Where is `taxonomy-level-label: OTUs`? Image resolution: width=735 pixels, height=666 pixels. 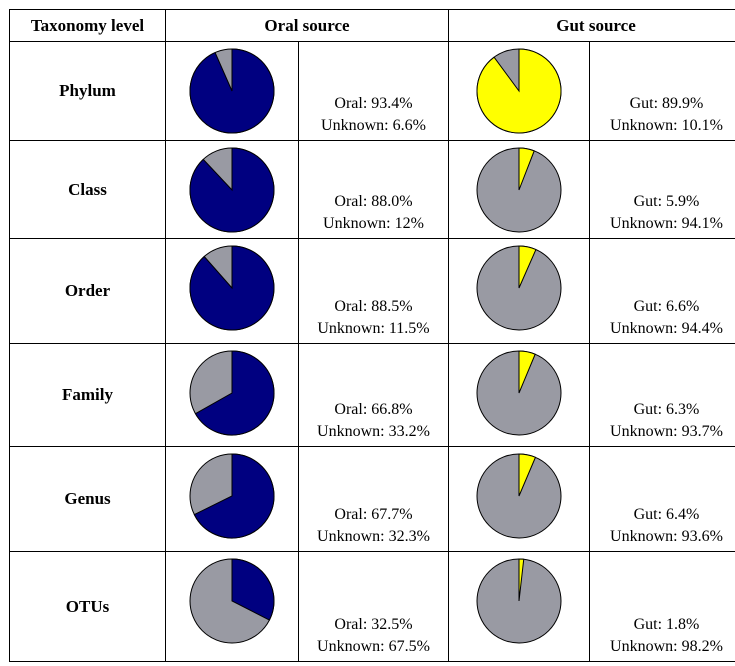
taxonomy-level-label: OTUs is located at coordinates (87, 606).